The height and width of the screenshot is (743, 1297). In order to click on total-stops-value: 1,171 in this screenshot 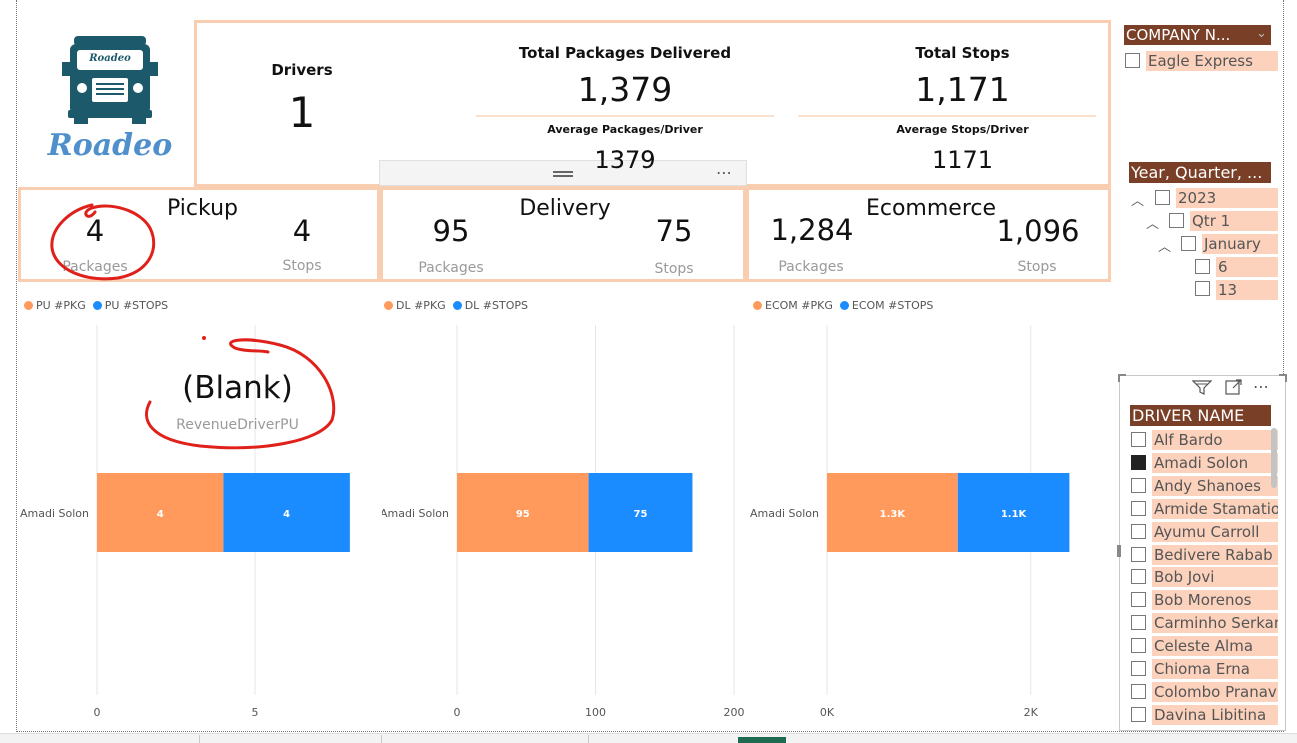, I will do `click(962, 89)`.